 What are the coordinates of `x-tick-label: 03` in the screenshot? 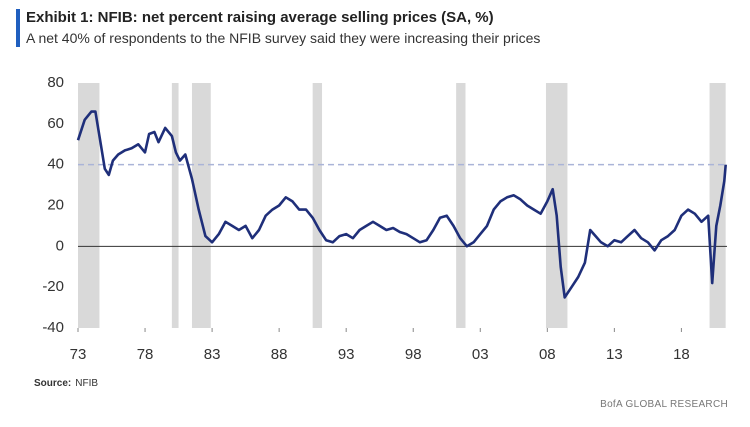 It's located at (480, 354).